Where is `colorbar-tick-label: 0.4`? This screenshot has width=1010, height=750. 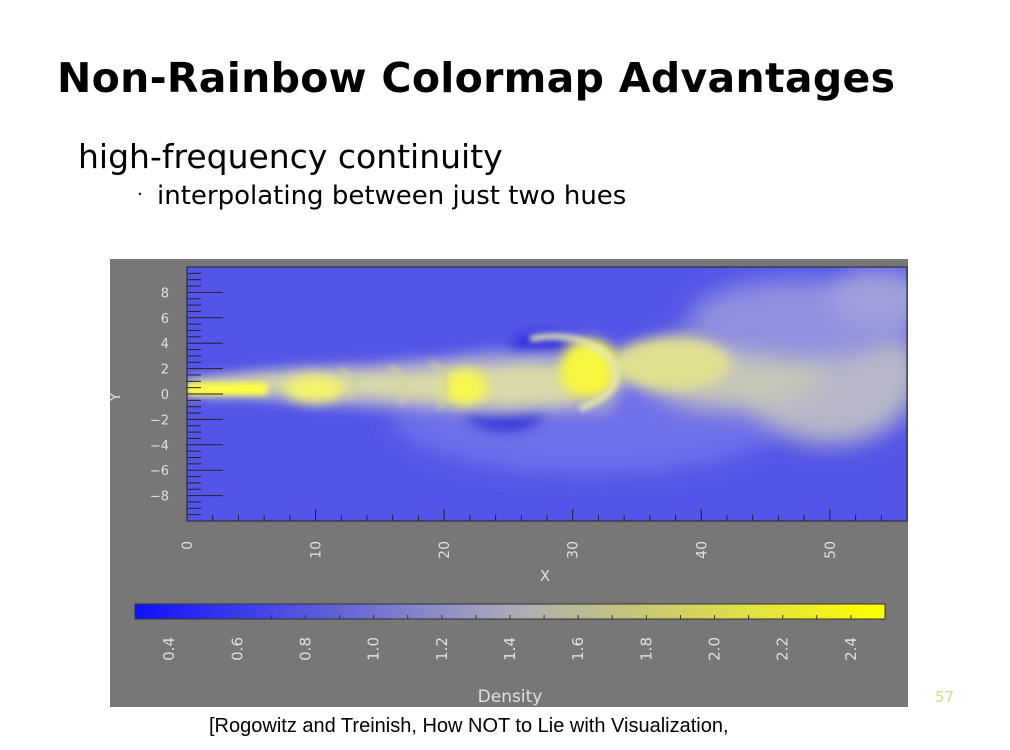 colorbar-tick-label: 0.4 is located at coordinates (169, 649).